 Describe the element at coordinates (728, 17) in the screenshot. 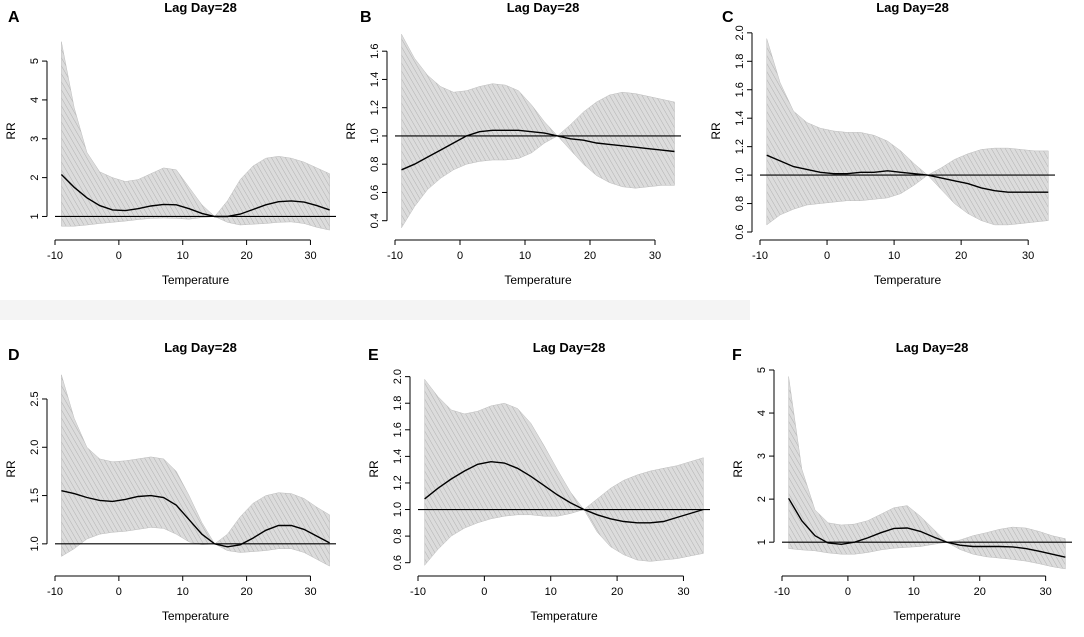

I see `panel-label: C` at that location.